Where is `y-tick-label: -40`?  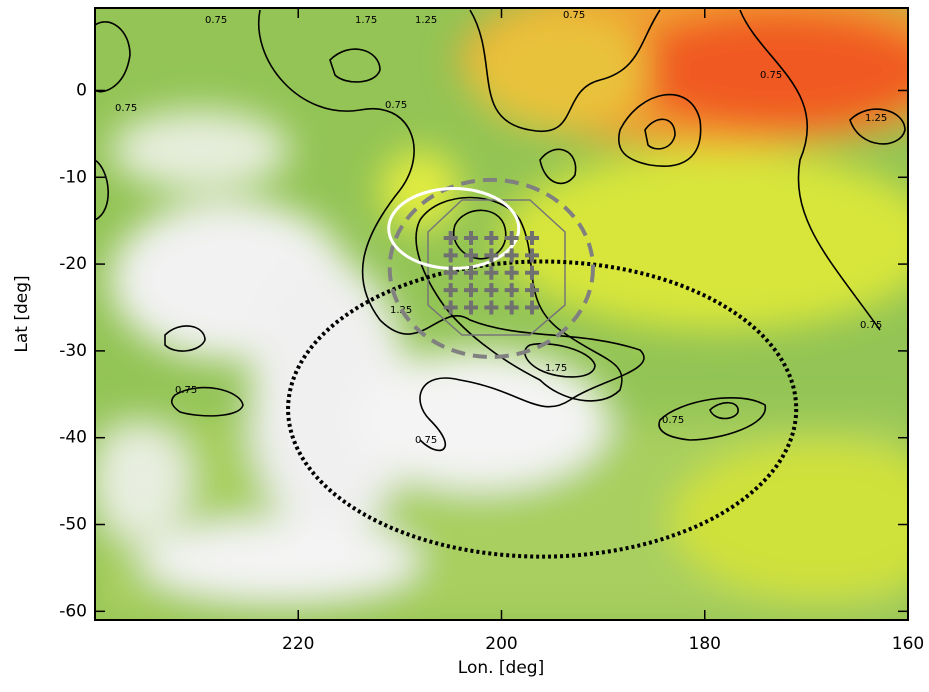 y-tick-label: -40 is located at coordinates (73, 438).